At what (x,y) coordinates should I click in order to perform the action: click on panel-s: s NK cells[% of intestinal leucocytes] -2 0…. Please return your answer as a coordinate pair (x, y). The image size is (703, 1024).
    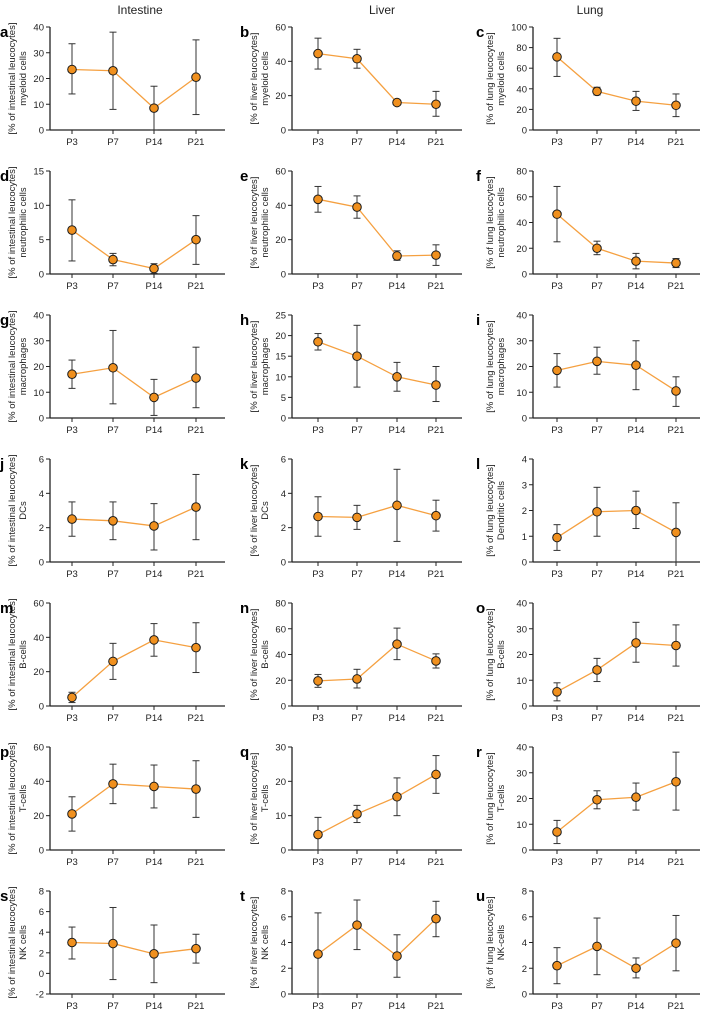
    Looking at the image, I should click on (112, 949).